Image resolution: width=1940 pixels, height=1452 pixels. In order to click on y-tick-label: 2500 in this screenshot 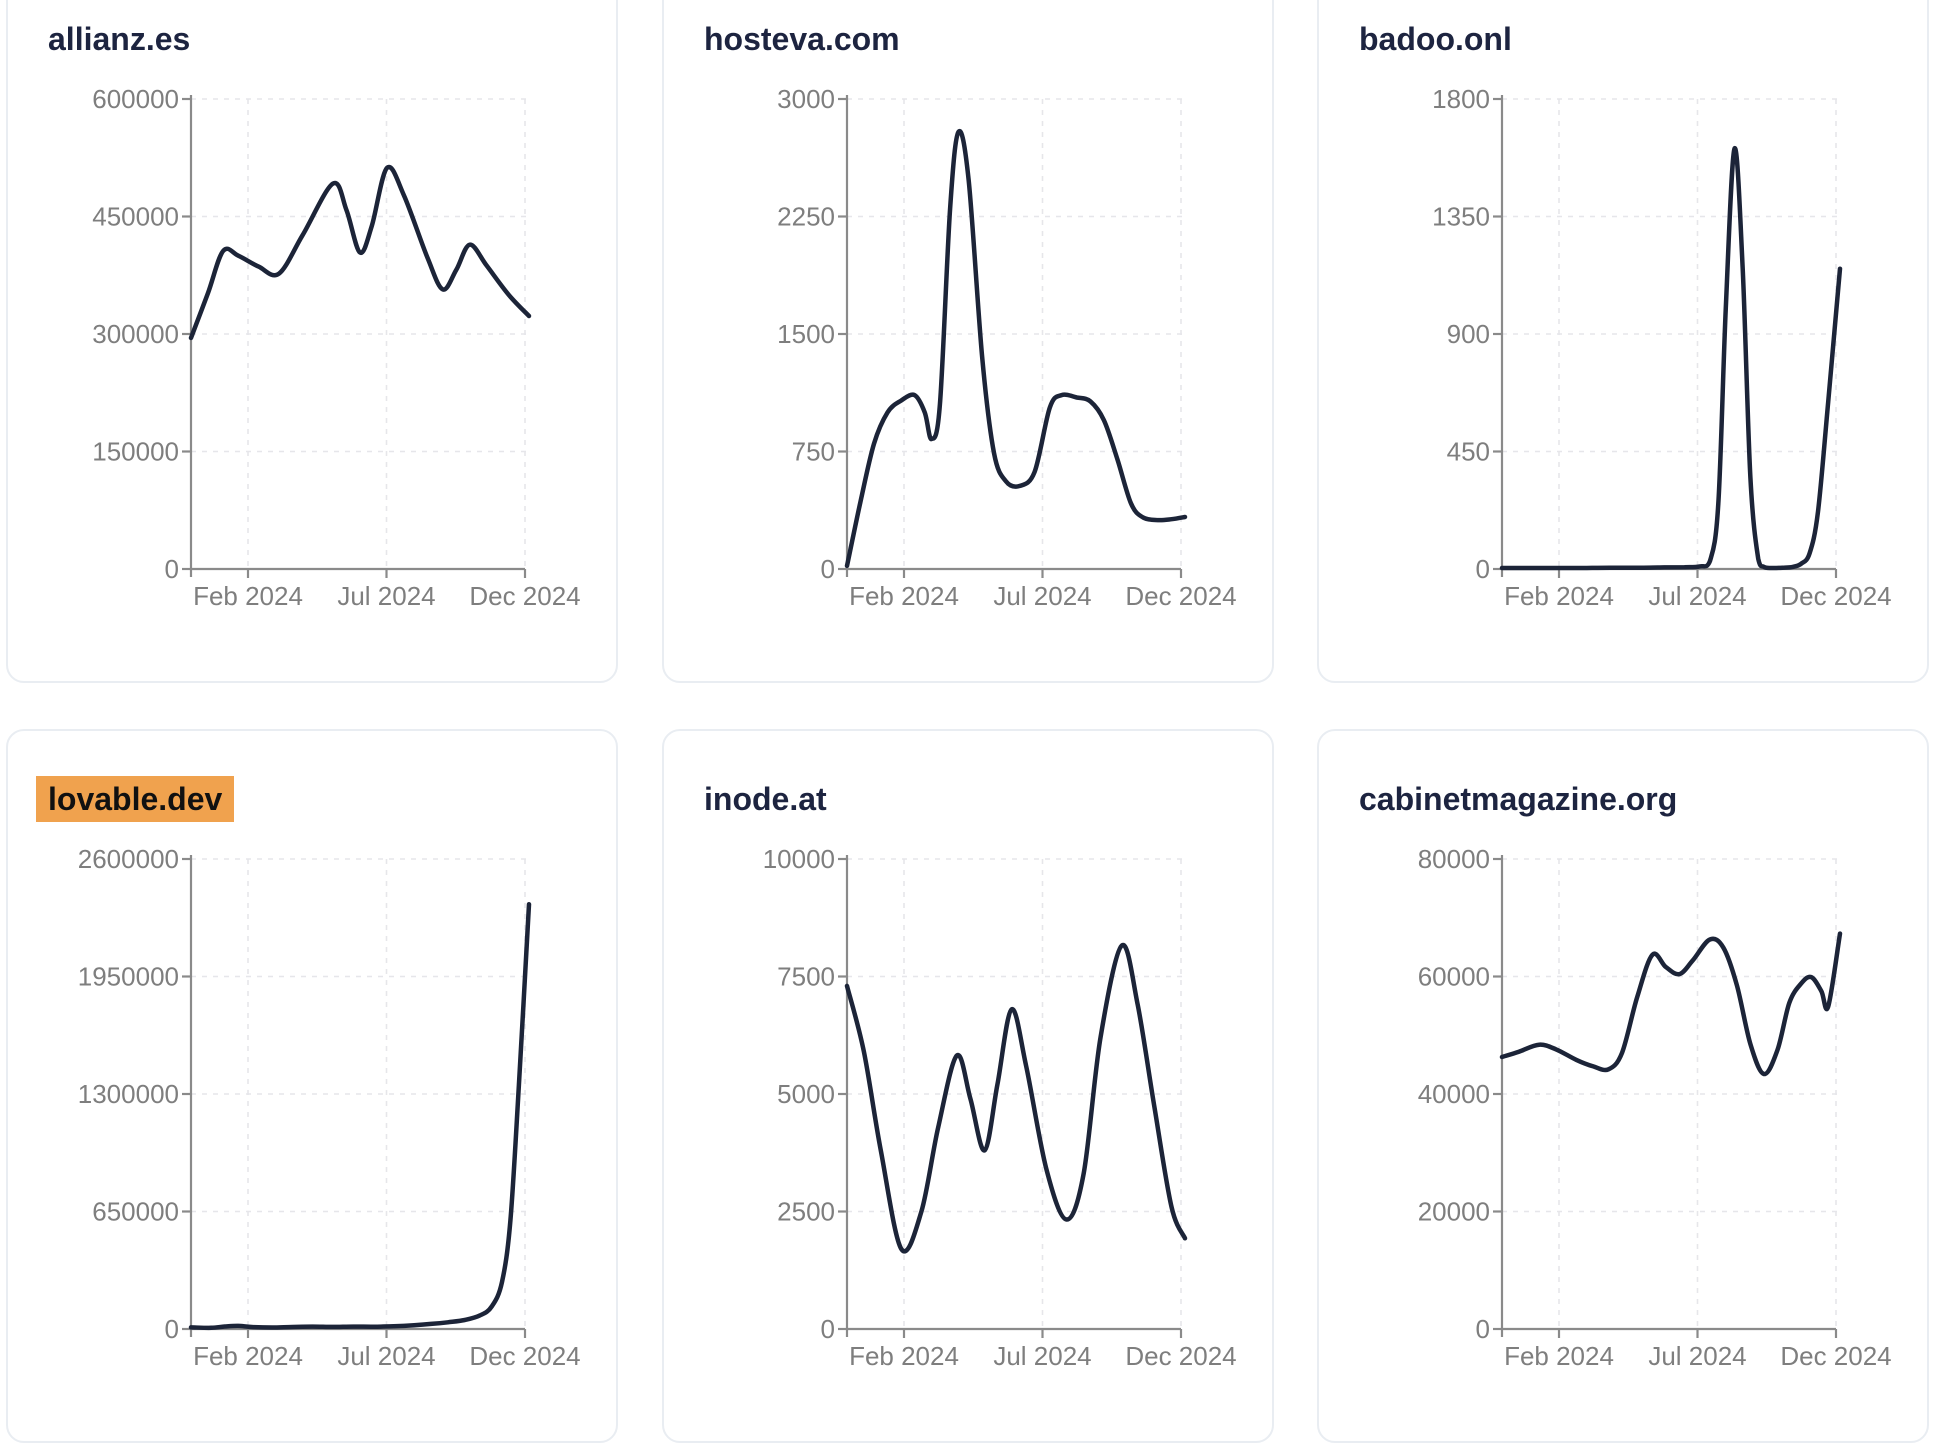, I will do `click(806, 1212)`.